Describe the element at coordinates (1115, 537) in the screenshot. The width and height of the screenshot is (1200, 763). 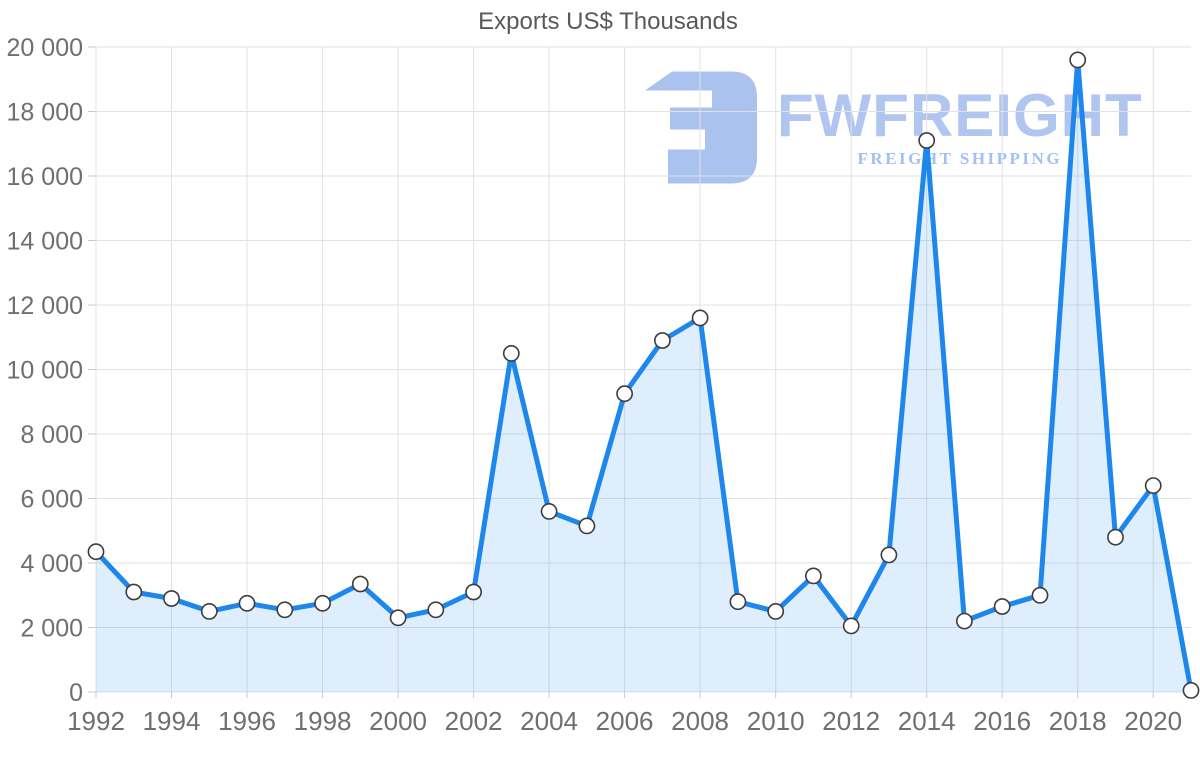
I see `data-point-2019` at that location.